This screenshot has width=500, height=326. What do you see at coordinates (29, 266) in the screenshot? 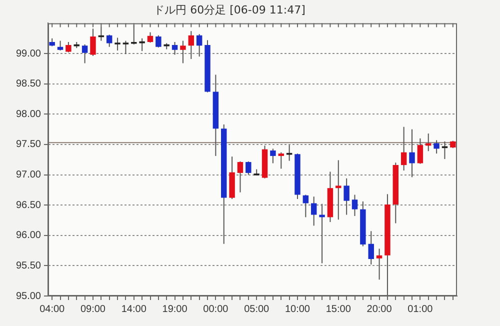
I see `y-tick-label: 95.50` at bounding box center [29, 266].